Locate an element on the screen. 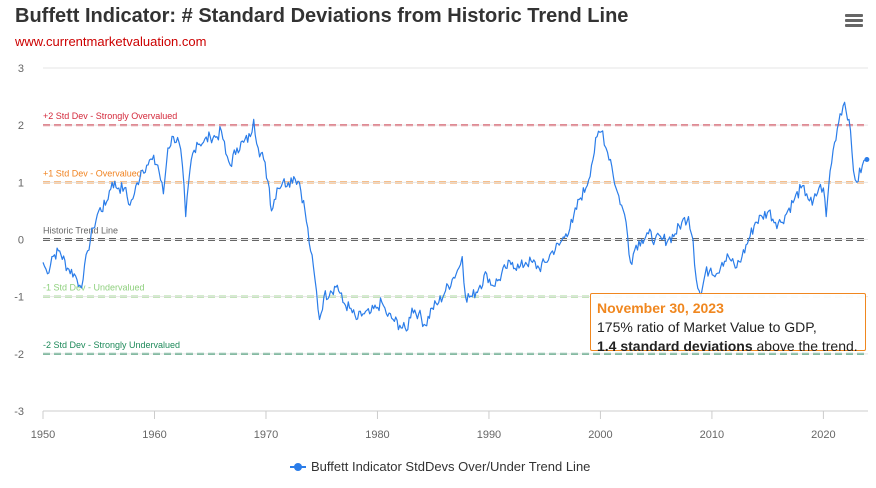 The width and height of the screenshot is (876, 488). reference-line-label: -2 Std Dev - Strongly Undervalued is located at coordinates (111, 345).